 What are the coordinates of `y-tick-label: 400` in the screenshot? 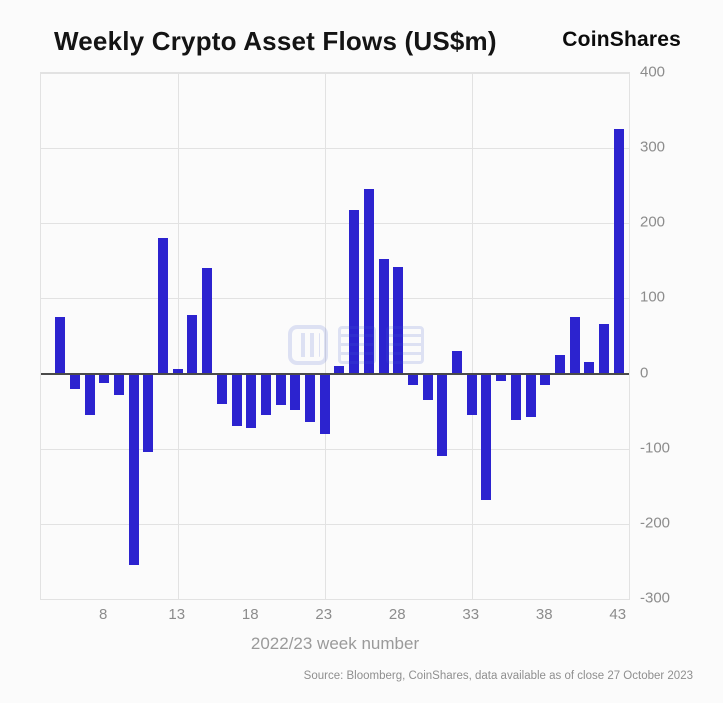 It's located at (653, 72).